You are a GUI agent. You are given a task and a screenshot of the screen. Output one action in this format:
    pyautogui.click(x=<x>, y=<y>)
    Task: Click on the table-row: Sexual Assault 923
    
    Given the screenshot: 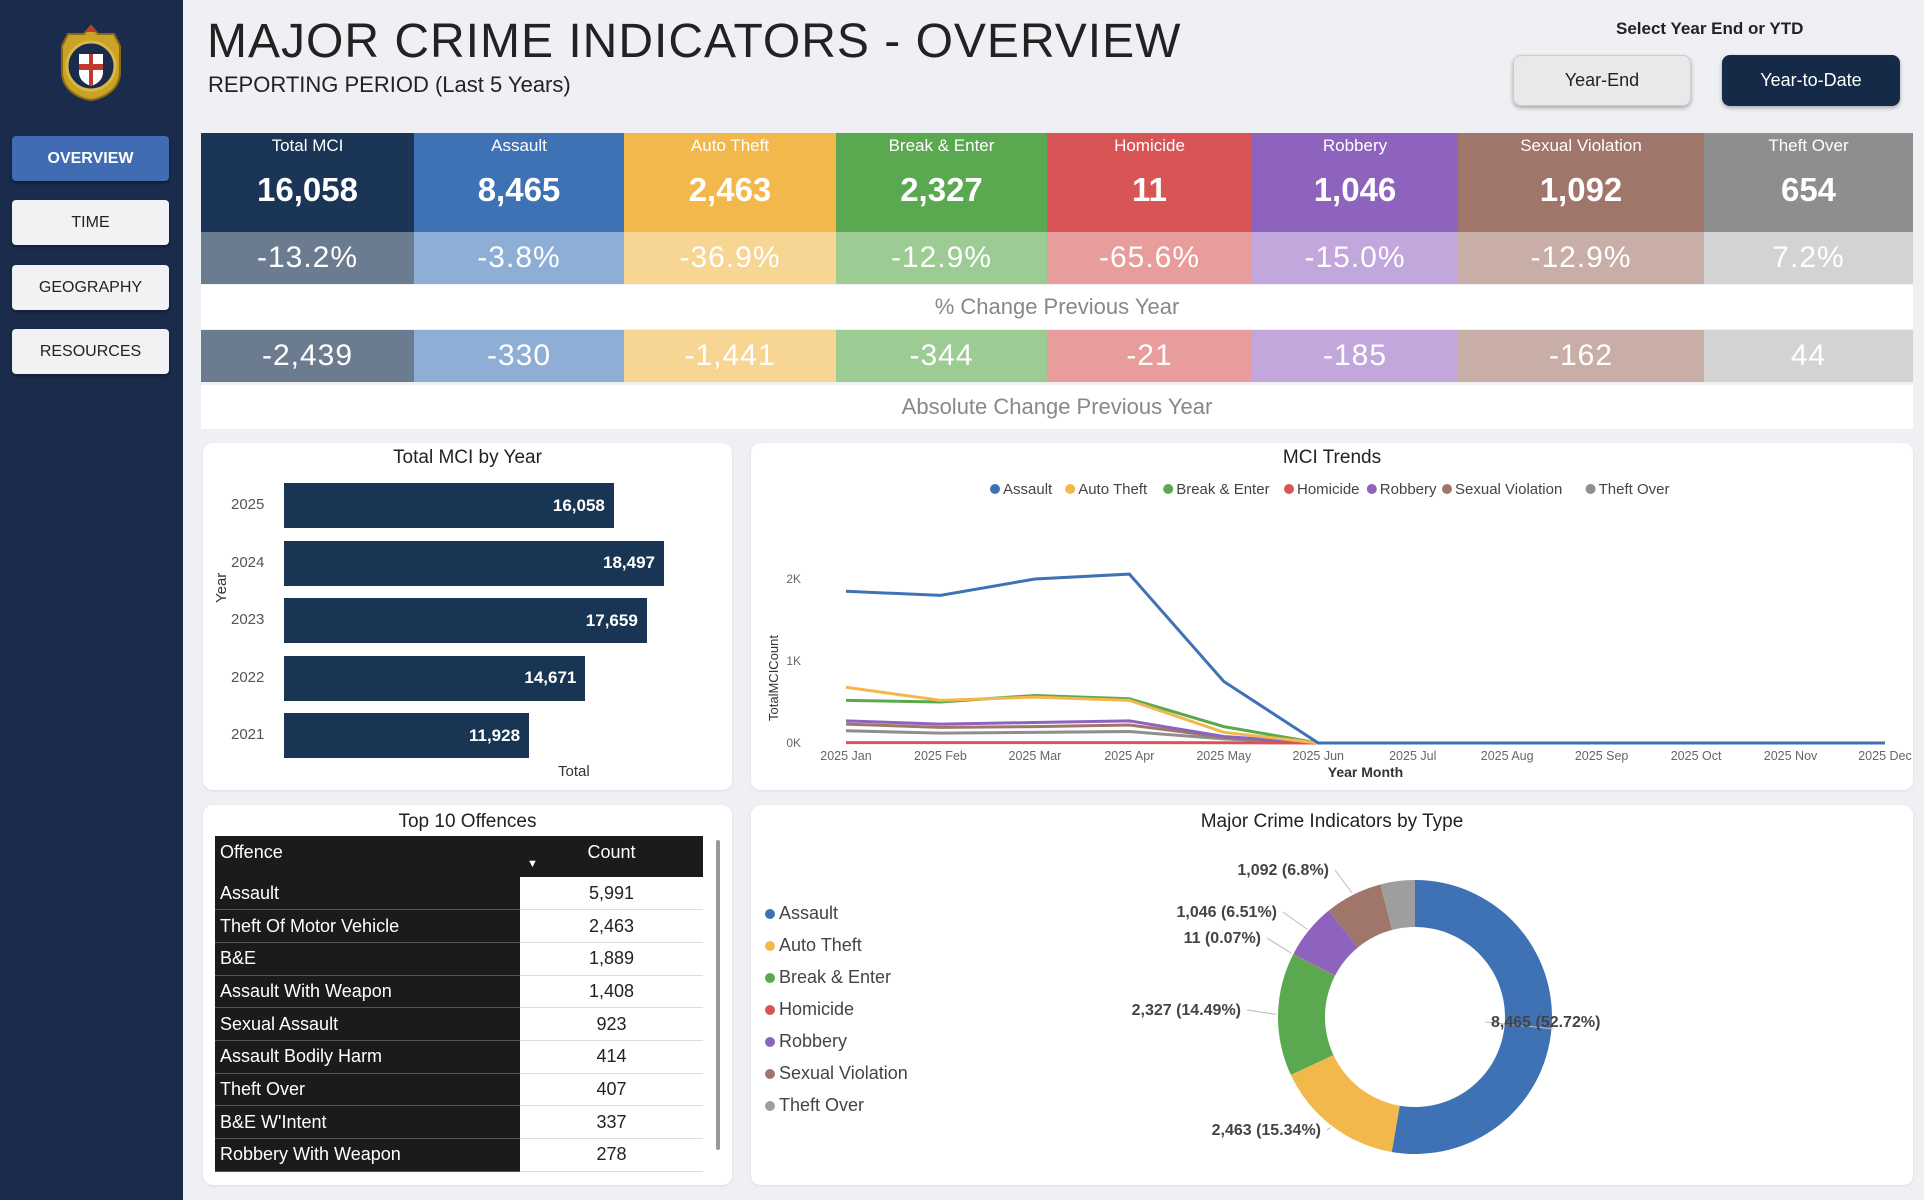 What is the action you would take?
    pyautogui.click(x=459, y=1024)
    